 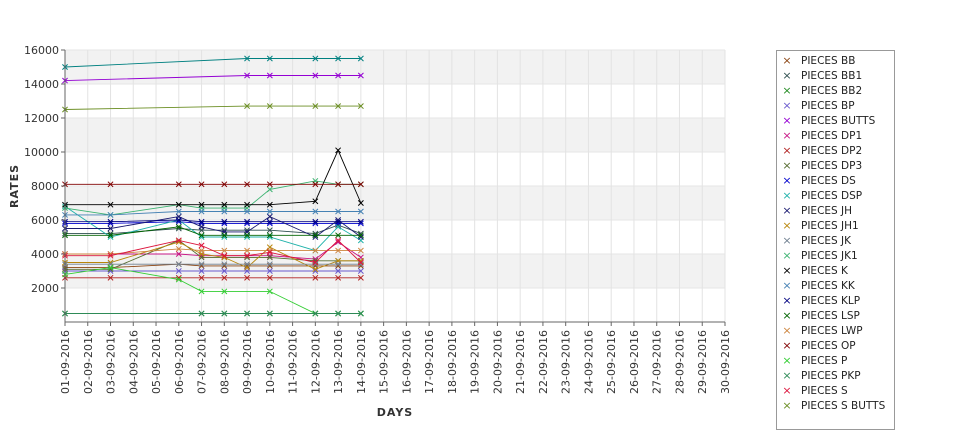 I want to click on y-tick-label: 2000, so click(x=45, y=288).